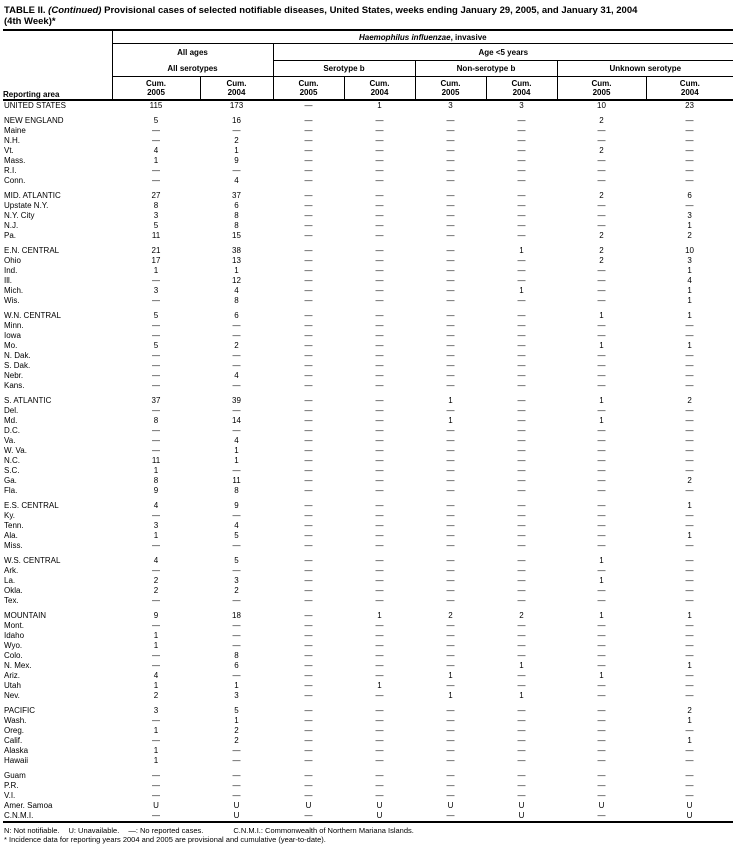 This screenshot has width=736, height=858. Describe the element at coordinates (368, 141) in the screenshot. I see `table-row: N.H. — 2 — — — — — —` at that location.